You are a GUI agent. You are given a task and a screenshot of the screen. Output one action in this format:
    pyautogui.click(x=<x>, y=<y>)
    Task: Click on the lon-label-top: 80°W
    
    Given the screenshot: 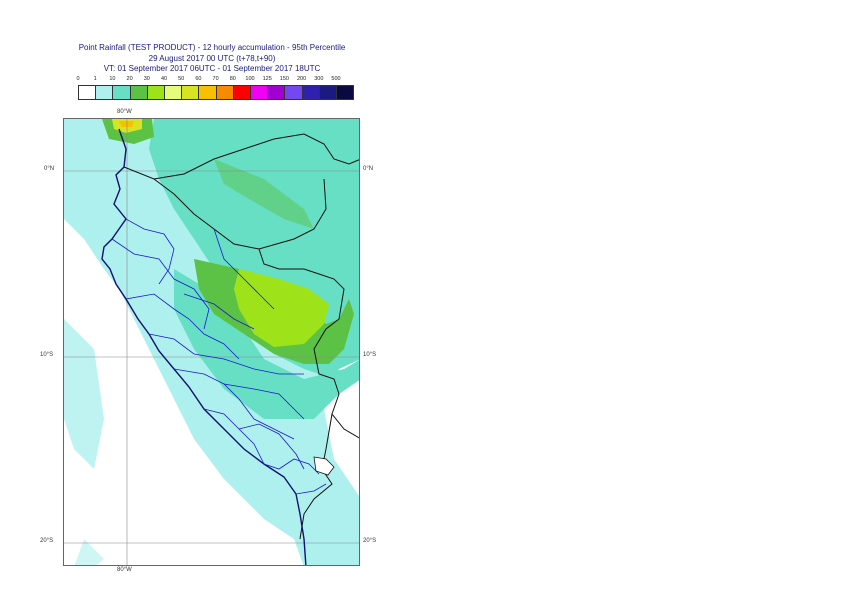 What is the action you would take?
    pyautogui.click(x=124, y=112)
    